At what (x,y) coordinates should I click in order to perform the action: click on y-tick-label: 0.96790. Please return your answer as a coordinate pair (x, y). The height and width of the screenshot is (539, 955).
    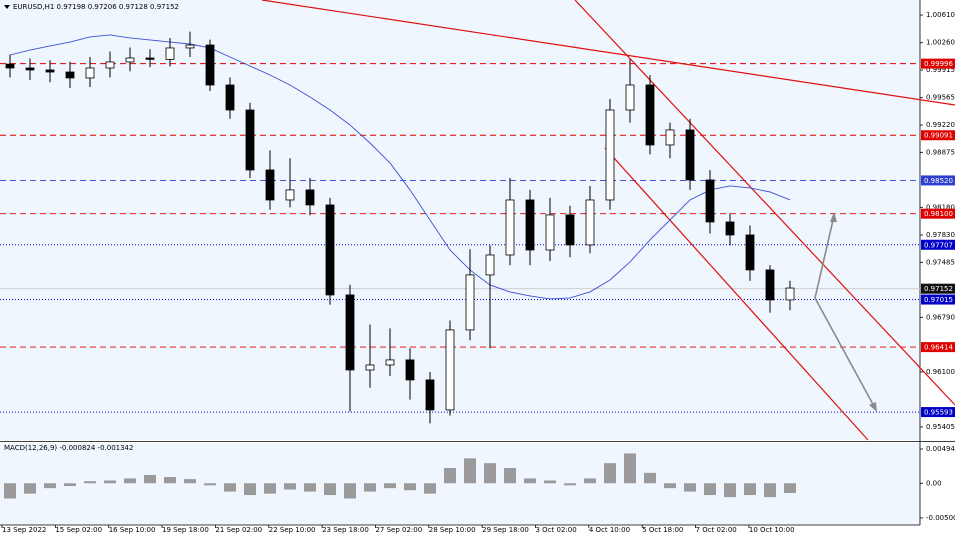
    Looking at the image, I should click on (940, 317).